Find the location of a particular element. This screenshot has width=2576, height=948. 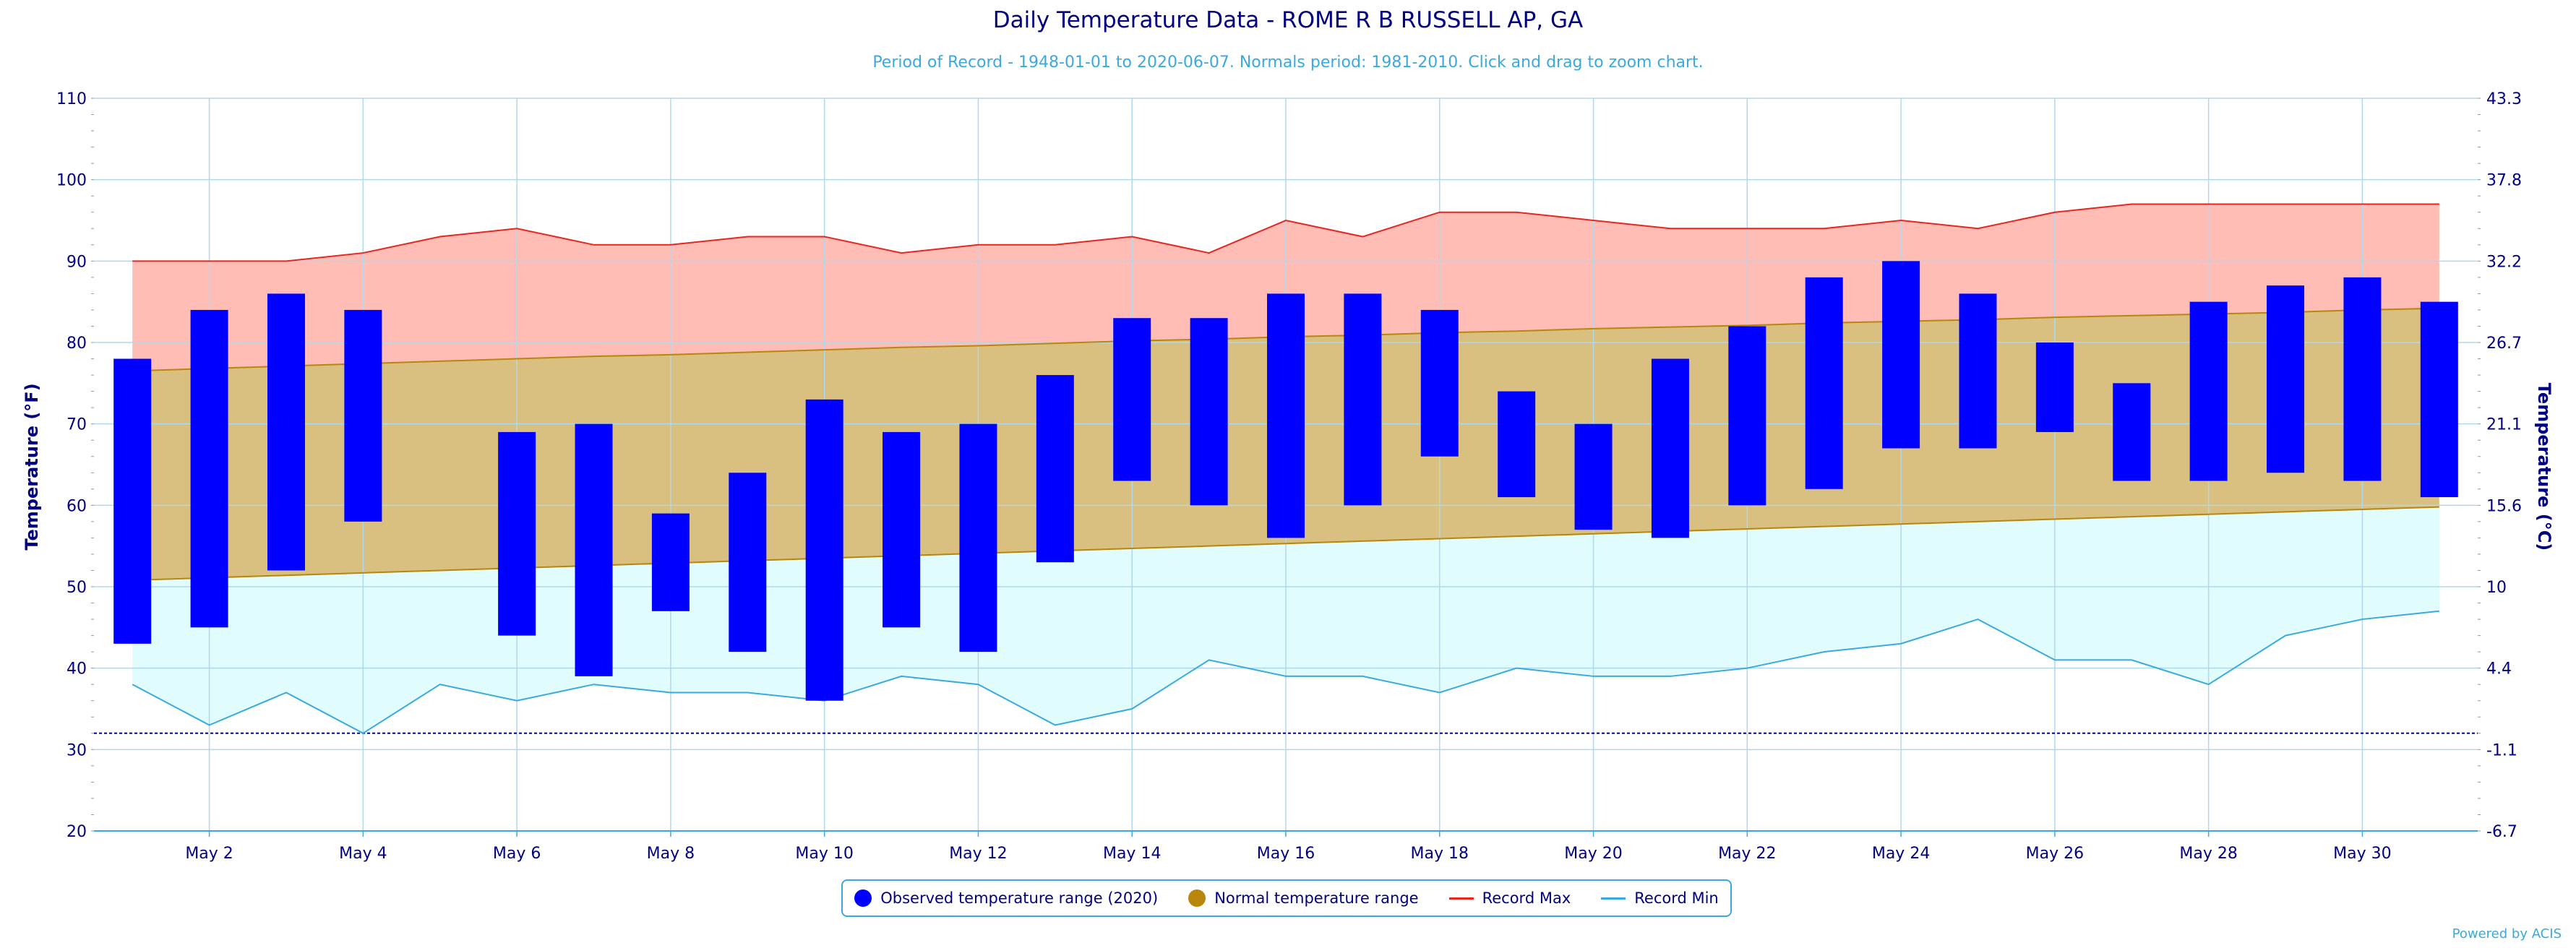

y-tick-label-left: 110 is located at coordinates (72, 99).